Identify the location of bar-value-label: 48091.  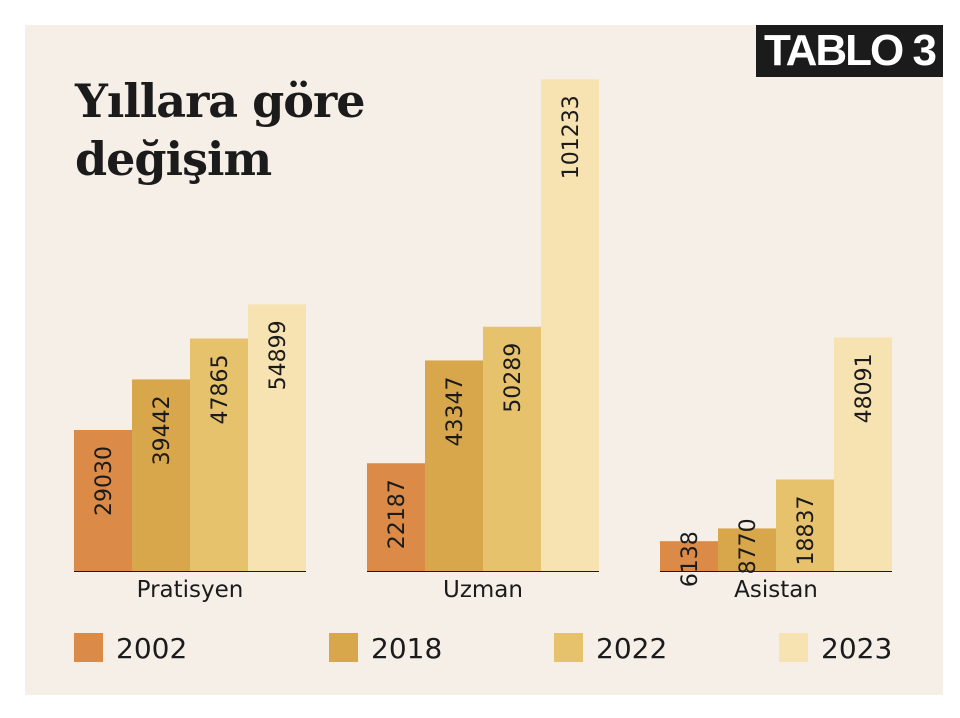
(864, 388).